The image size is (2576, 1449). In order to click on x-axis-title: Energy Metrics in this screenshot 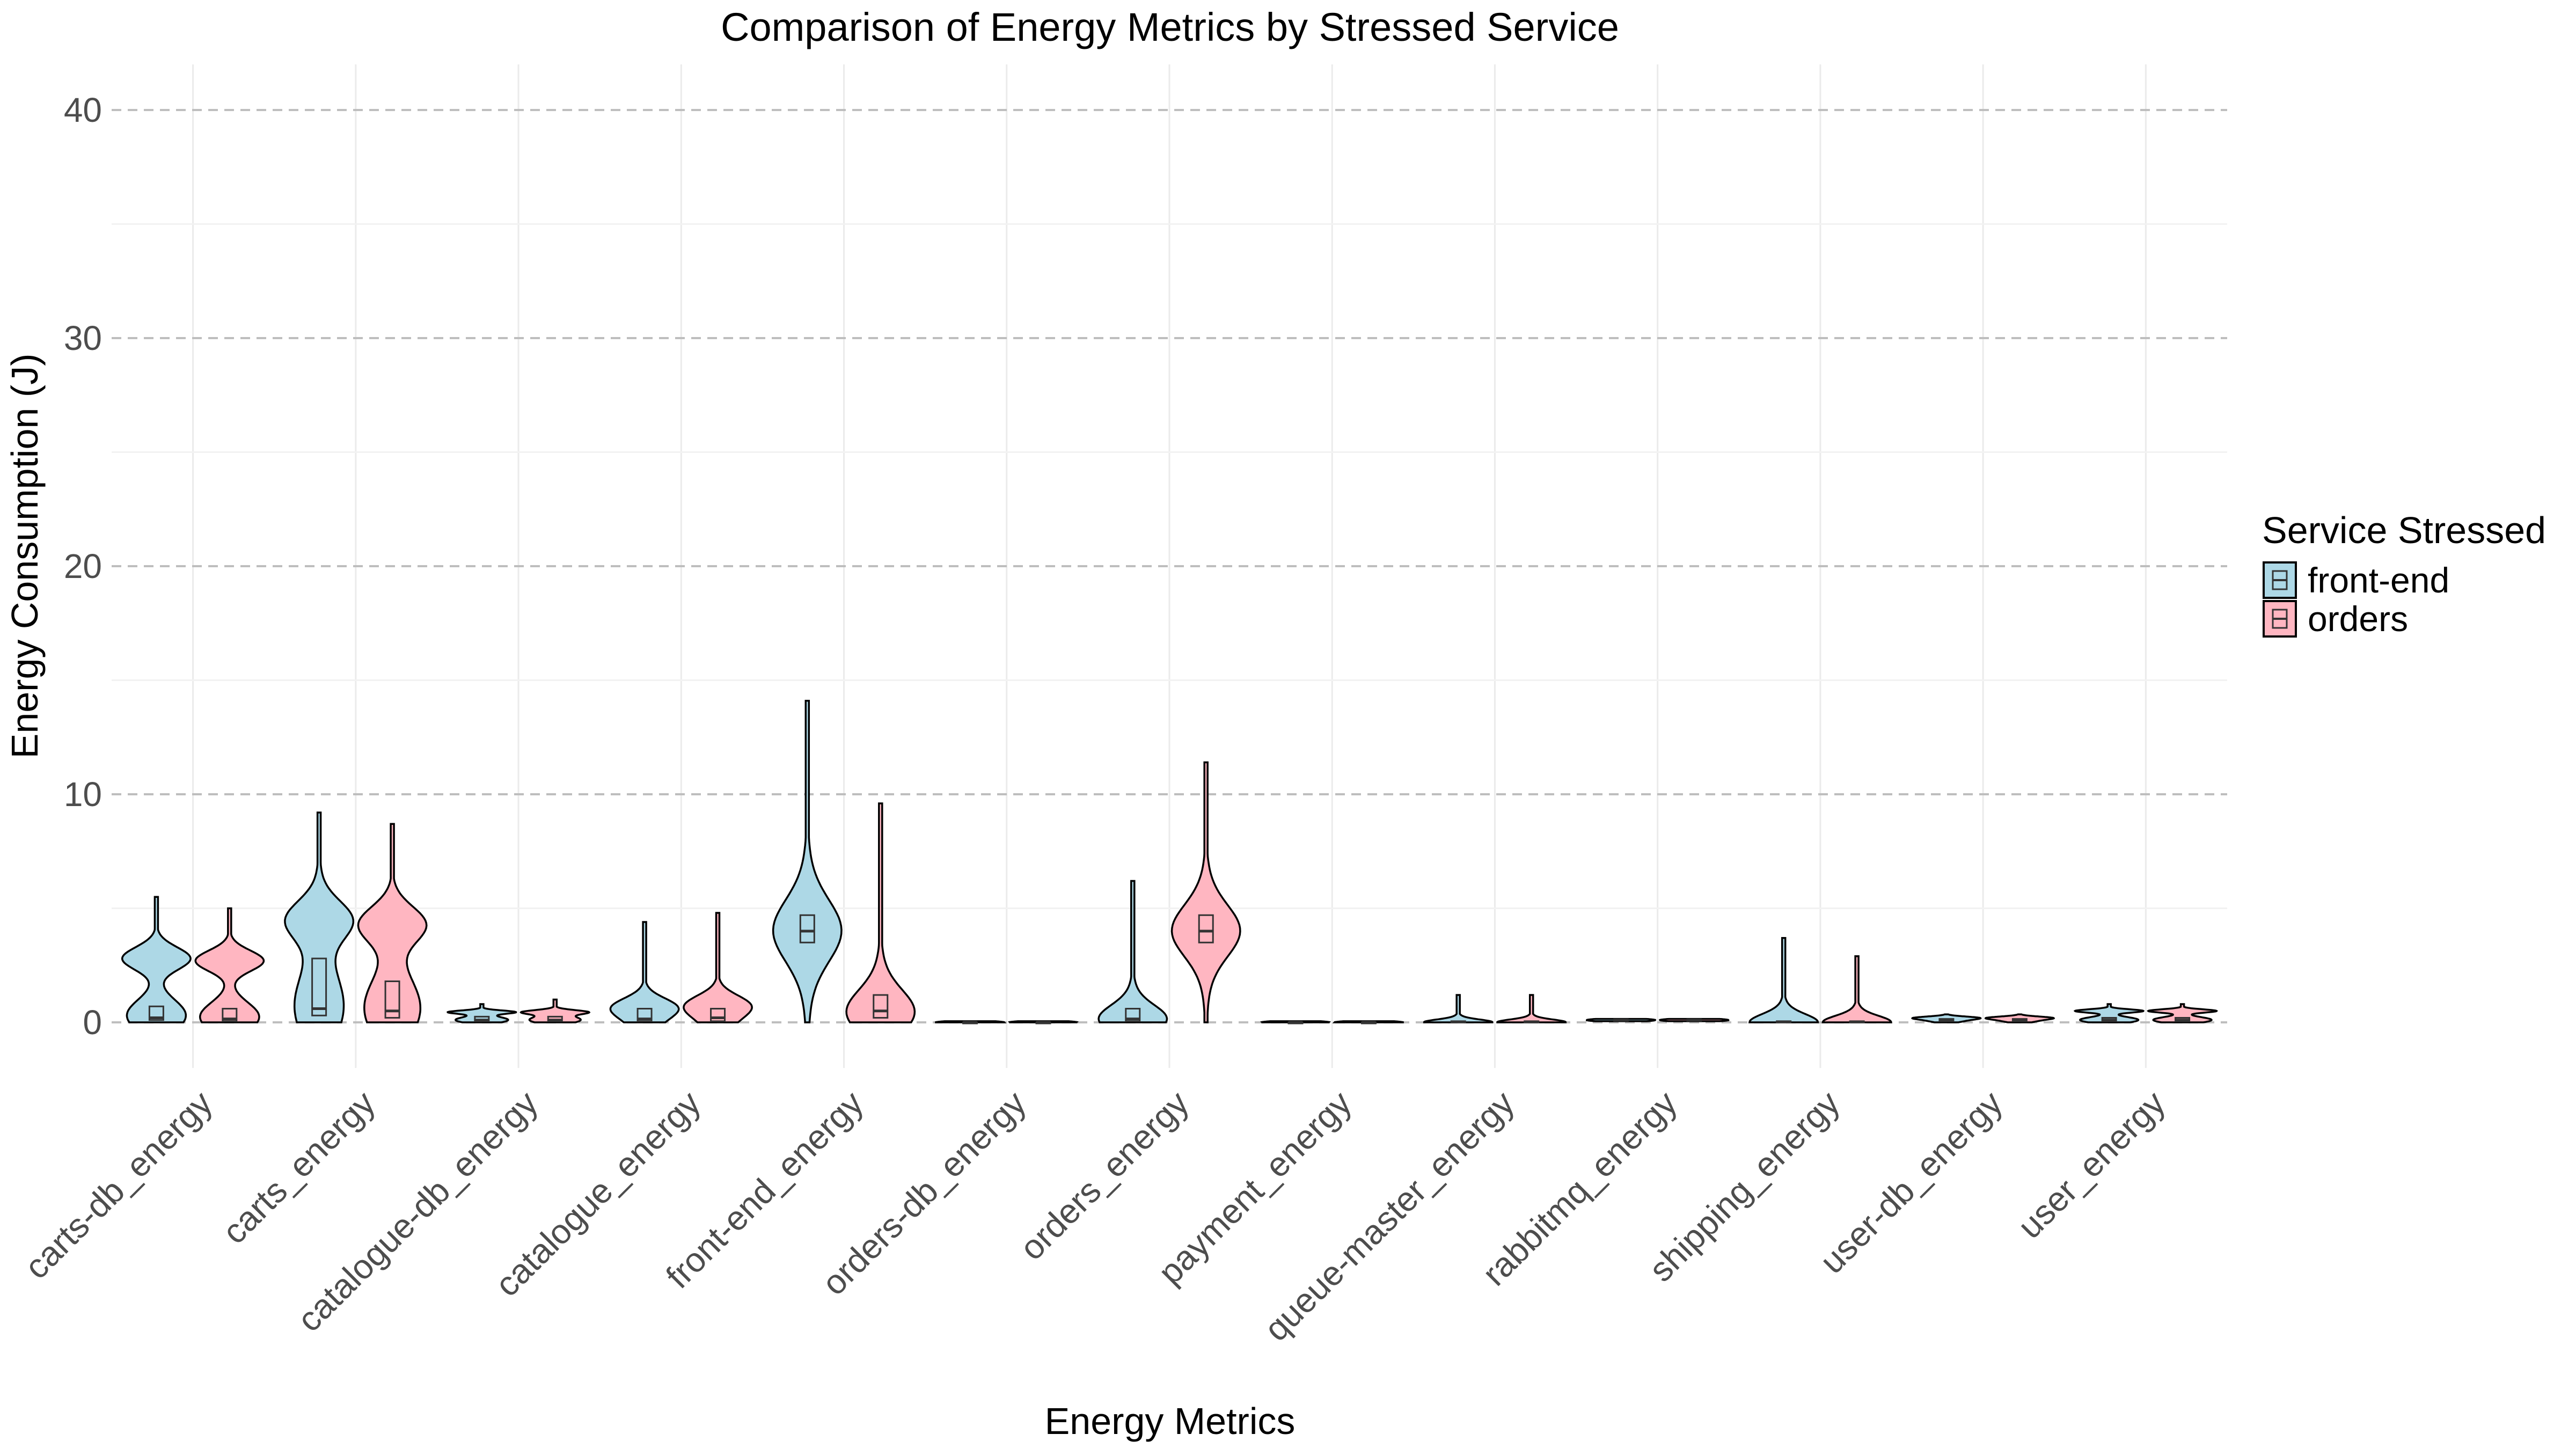, I will do `click(1170, 1421)`.